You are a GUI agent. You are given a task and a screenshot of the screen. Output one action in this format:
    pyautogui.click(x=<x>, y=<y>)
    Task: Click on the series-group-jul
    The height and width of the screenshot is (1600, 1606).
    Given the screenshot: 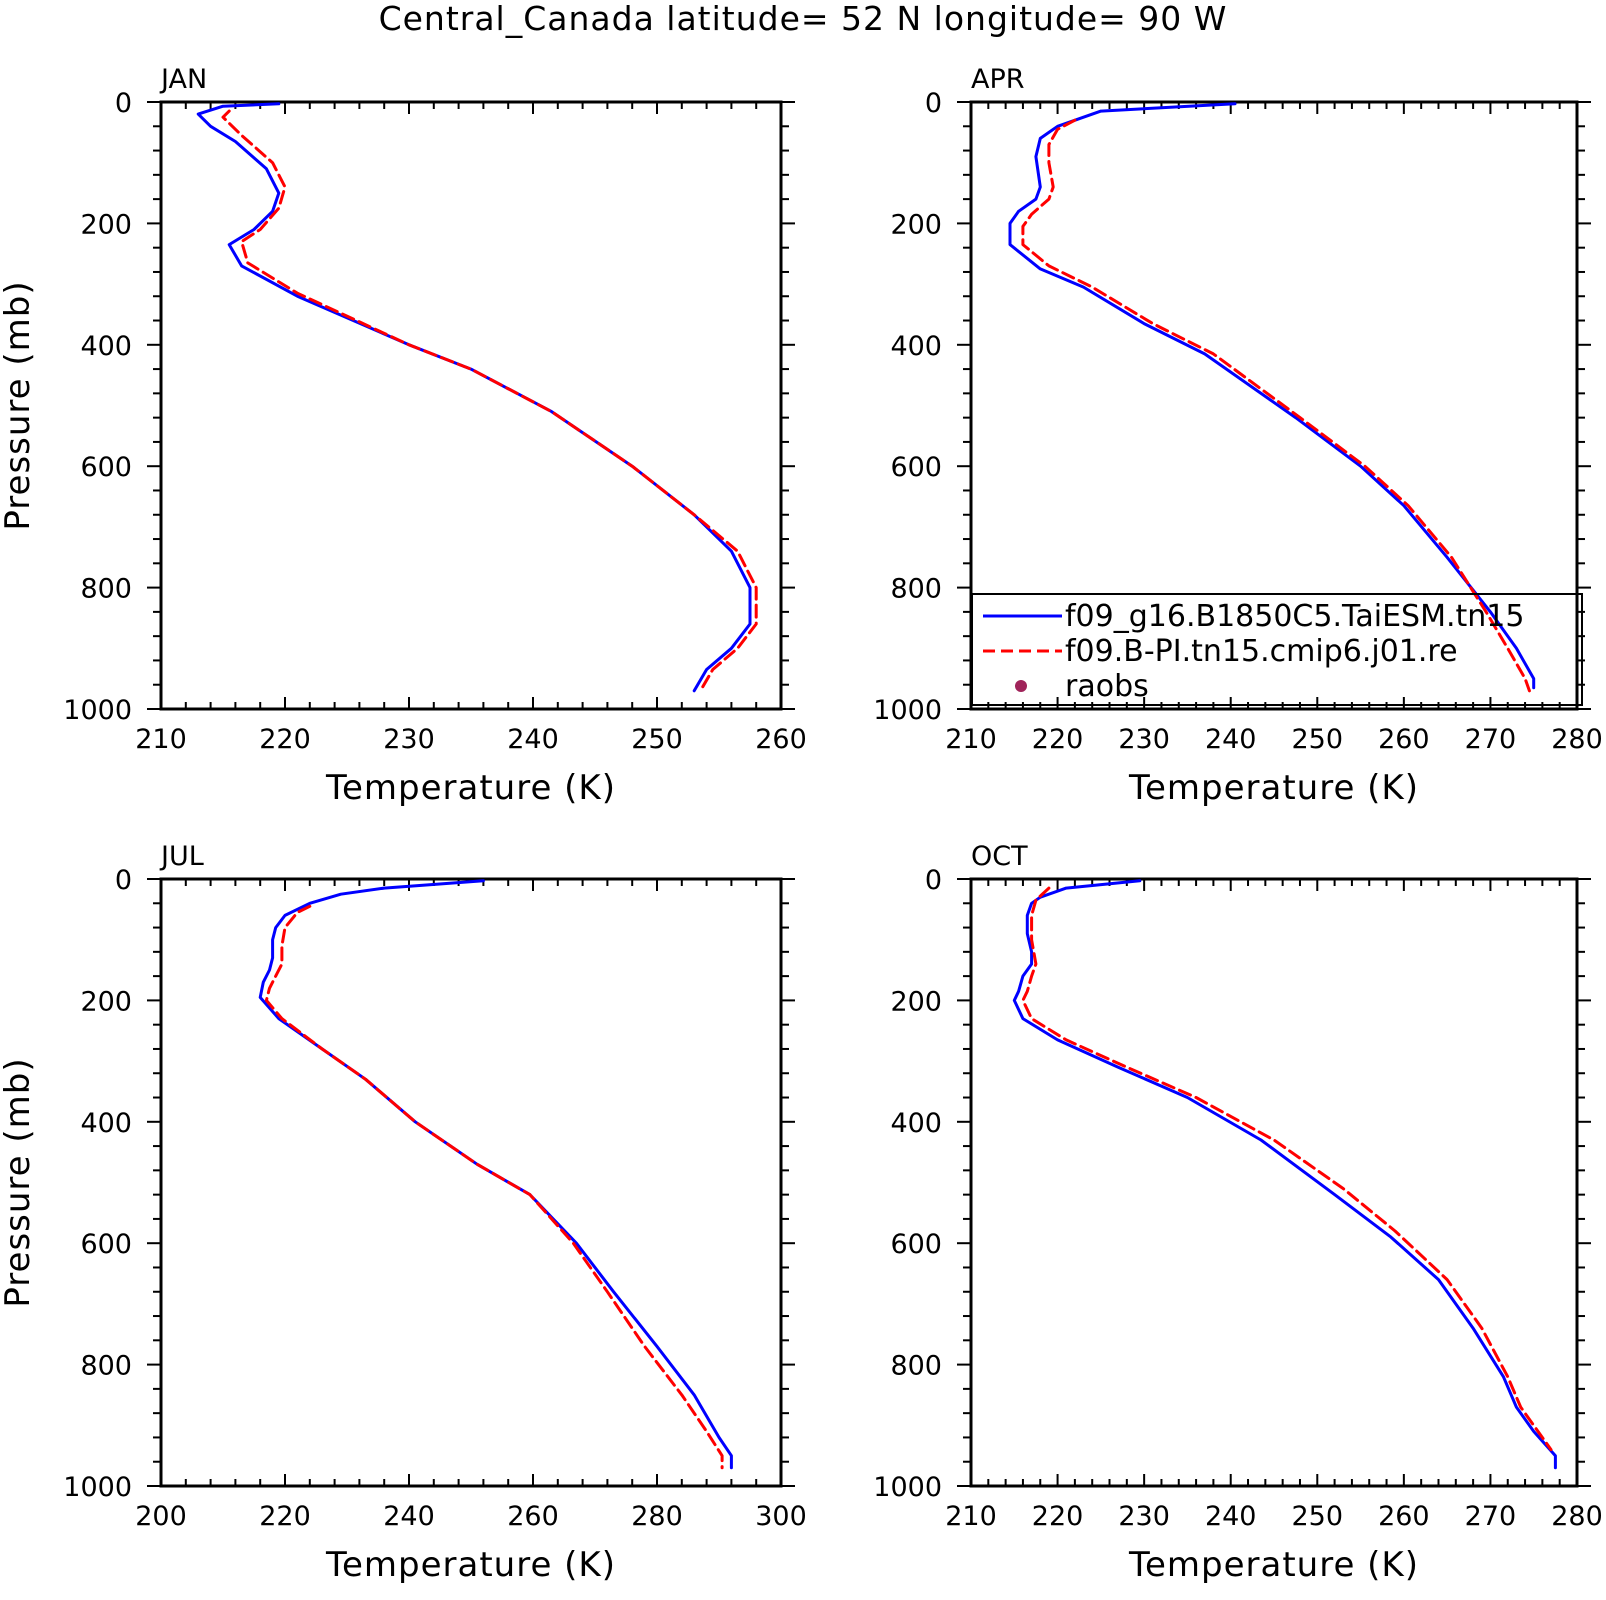 What is the action you would take?
    pyautogui.click(x=495, y=1174)
    